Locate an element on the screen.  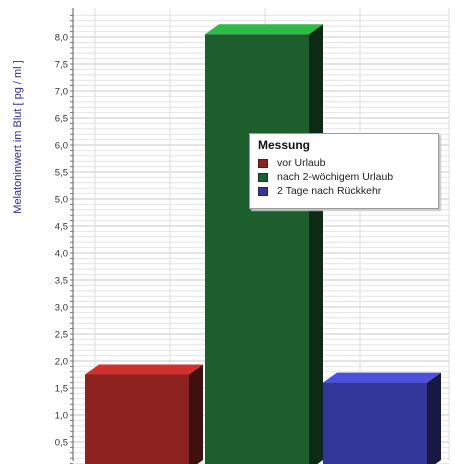
bar-nach-rueckkehr is located at coordinates (382, 418).